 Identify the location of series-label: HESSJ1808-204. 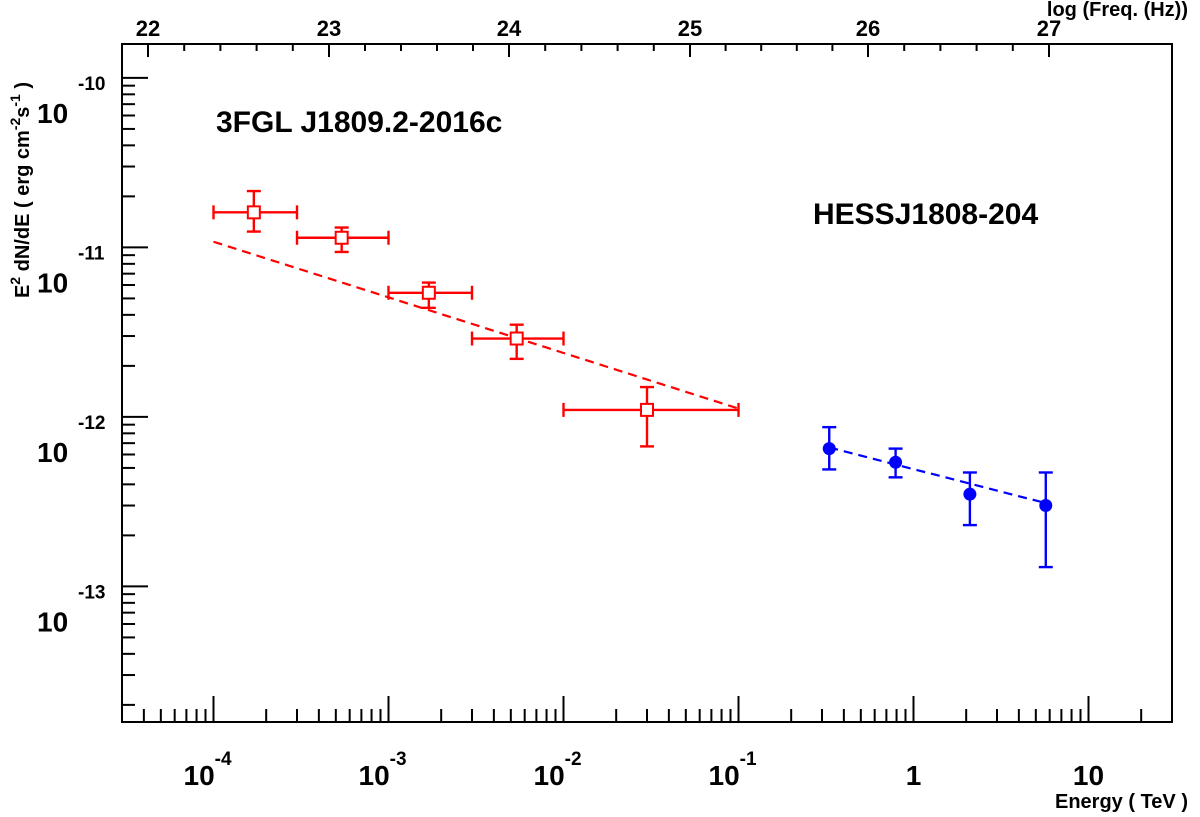
(925, 214).